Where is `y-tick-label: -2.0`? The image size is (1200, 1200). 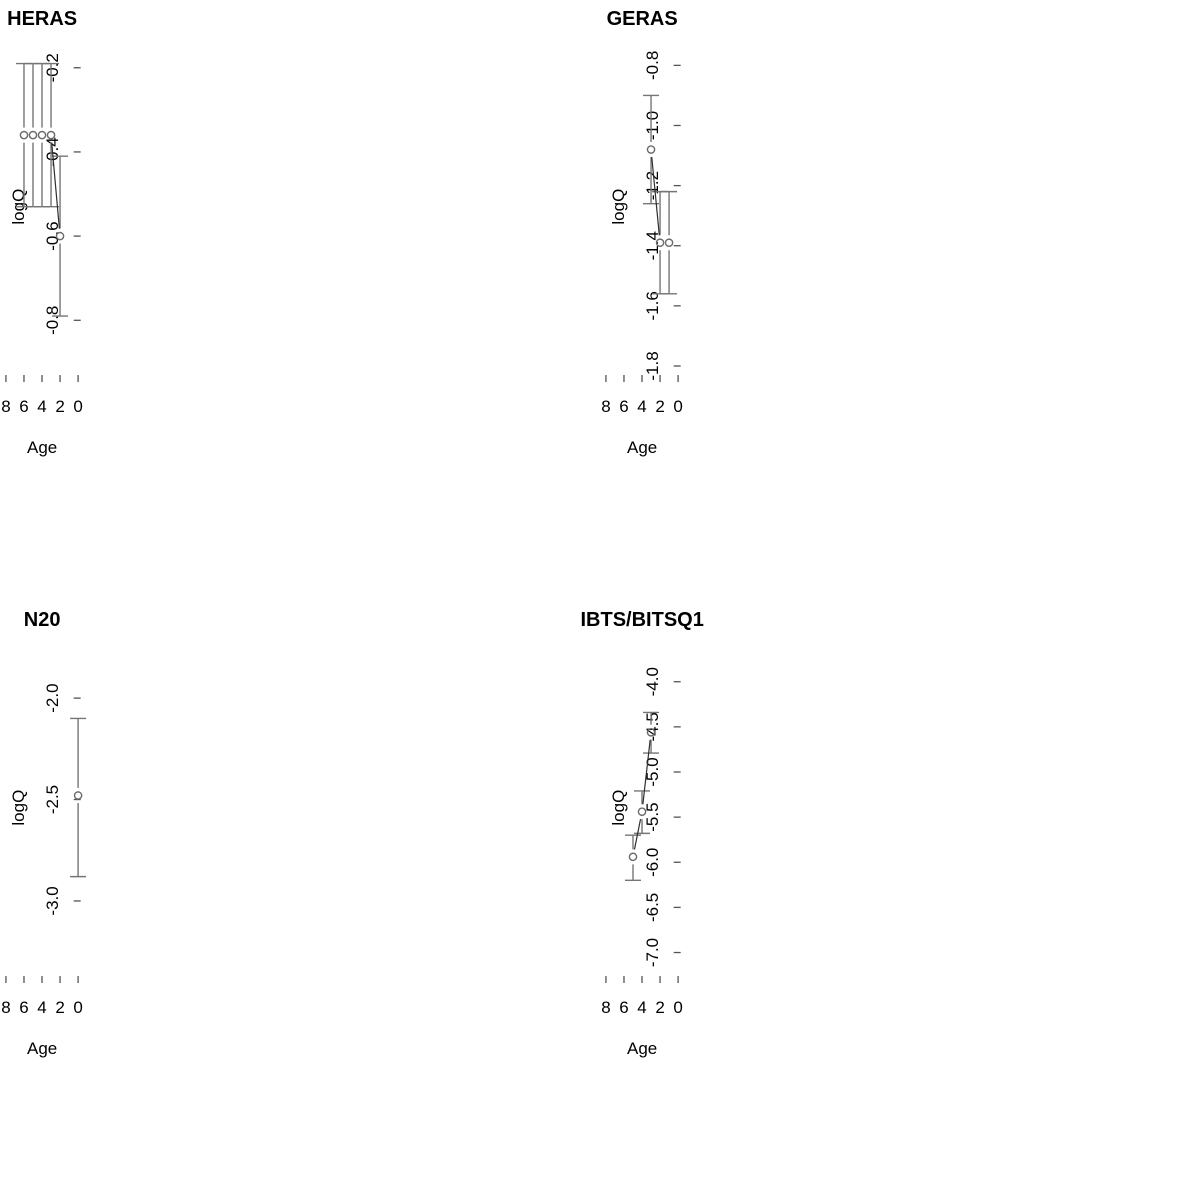 y-tick-label: -2.0 is located at coordinates (52, 697).